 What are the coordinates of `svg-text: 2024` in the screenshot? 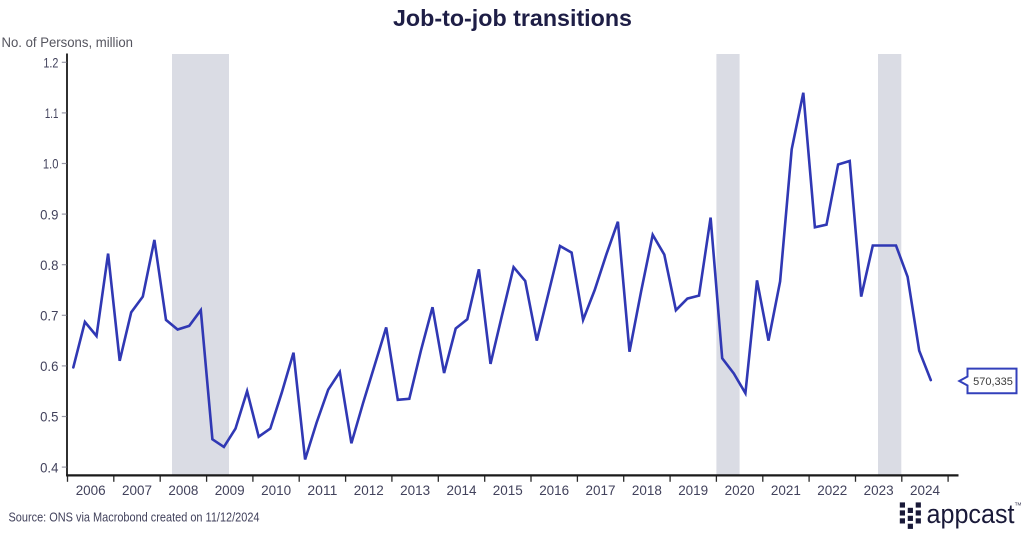 It's located at (925, 490).